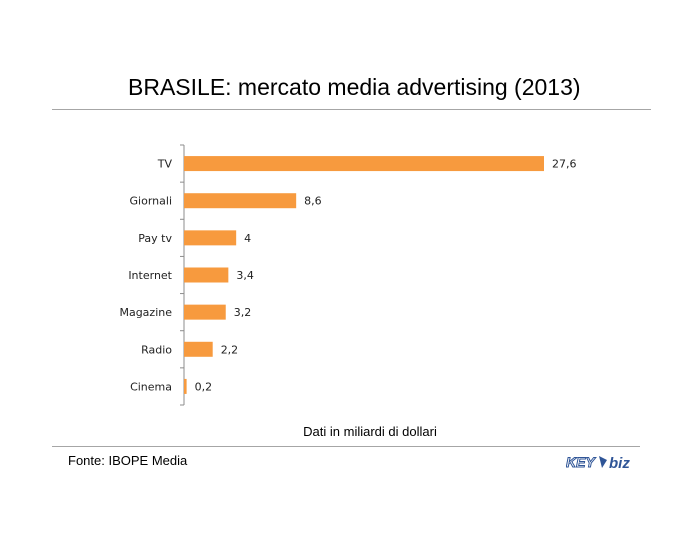  What do you see at coordinates (151, 386) in the screenshot?
I see `category-label: Cinema` at bounding box center [151, 386].